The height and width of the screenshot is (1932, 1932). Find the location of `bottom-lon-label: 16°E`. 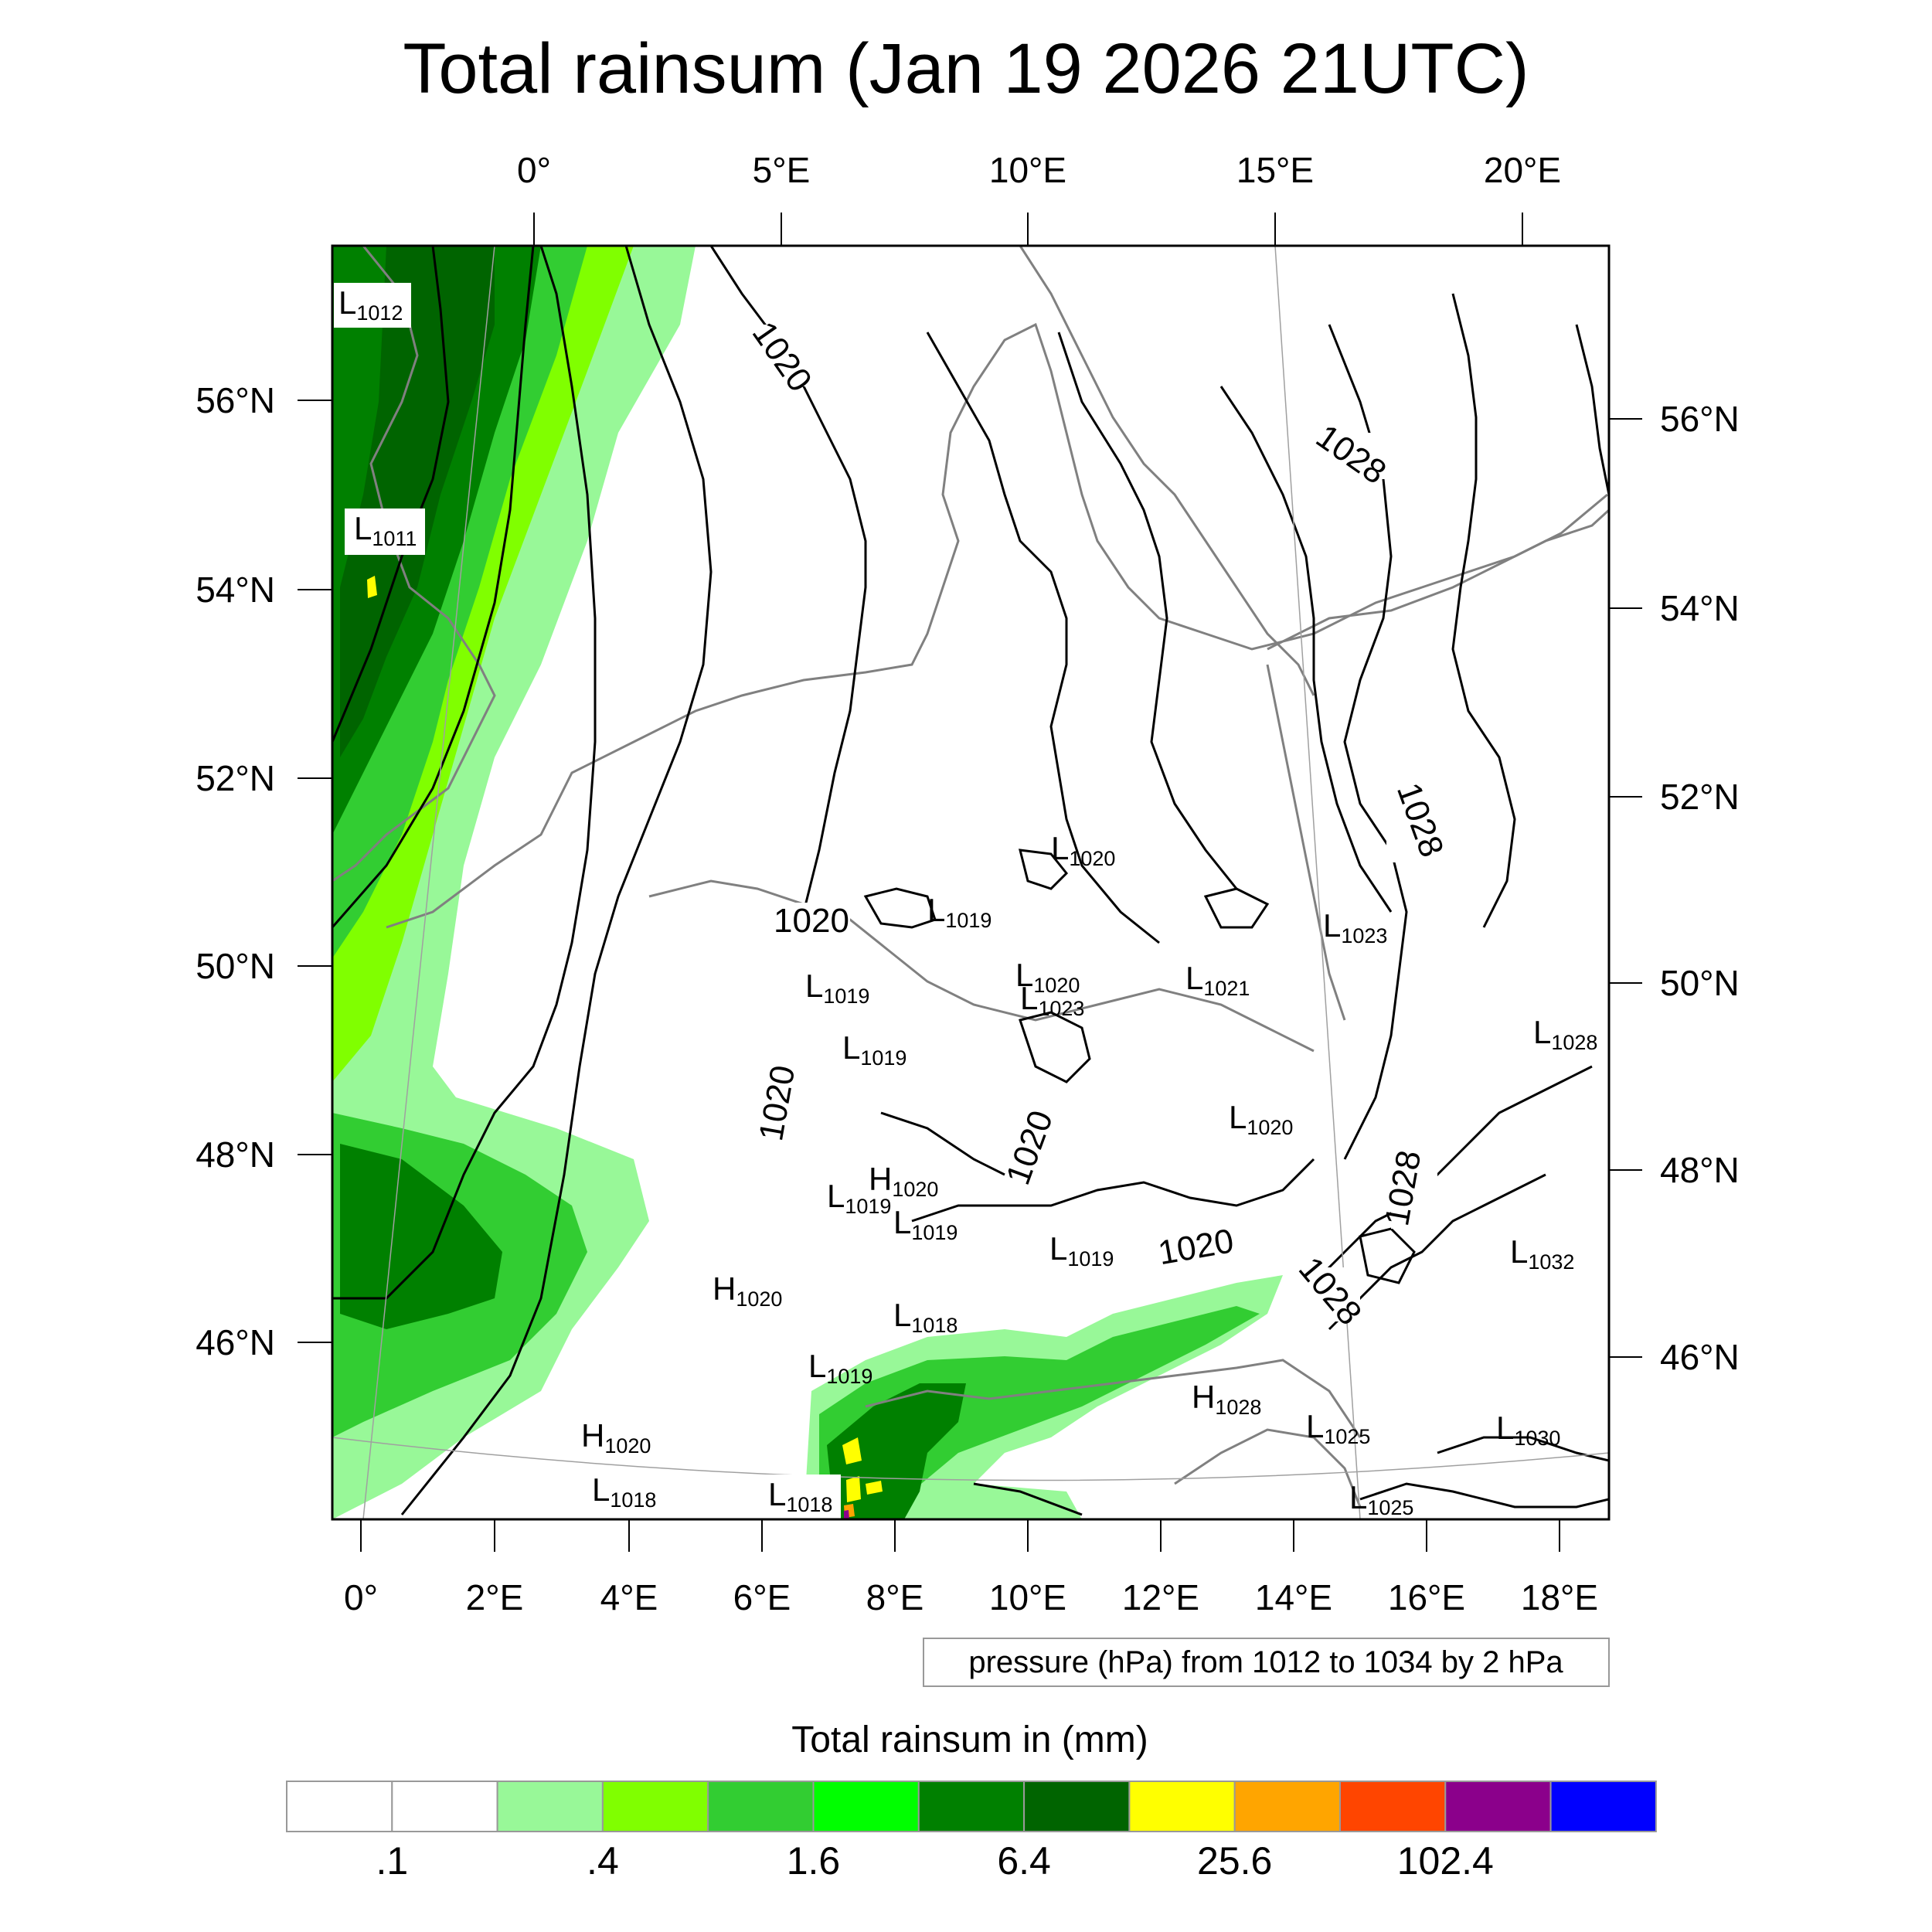

bottom-lon-label: 16°E is located at coordinates (1426, 1597).